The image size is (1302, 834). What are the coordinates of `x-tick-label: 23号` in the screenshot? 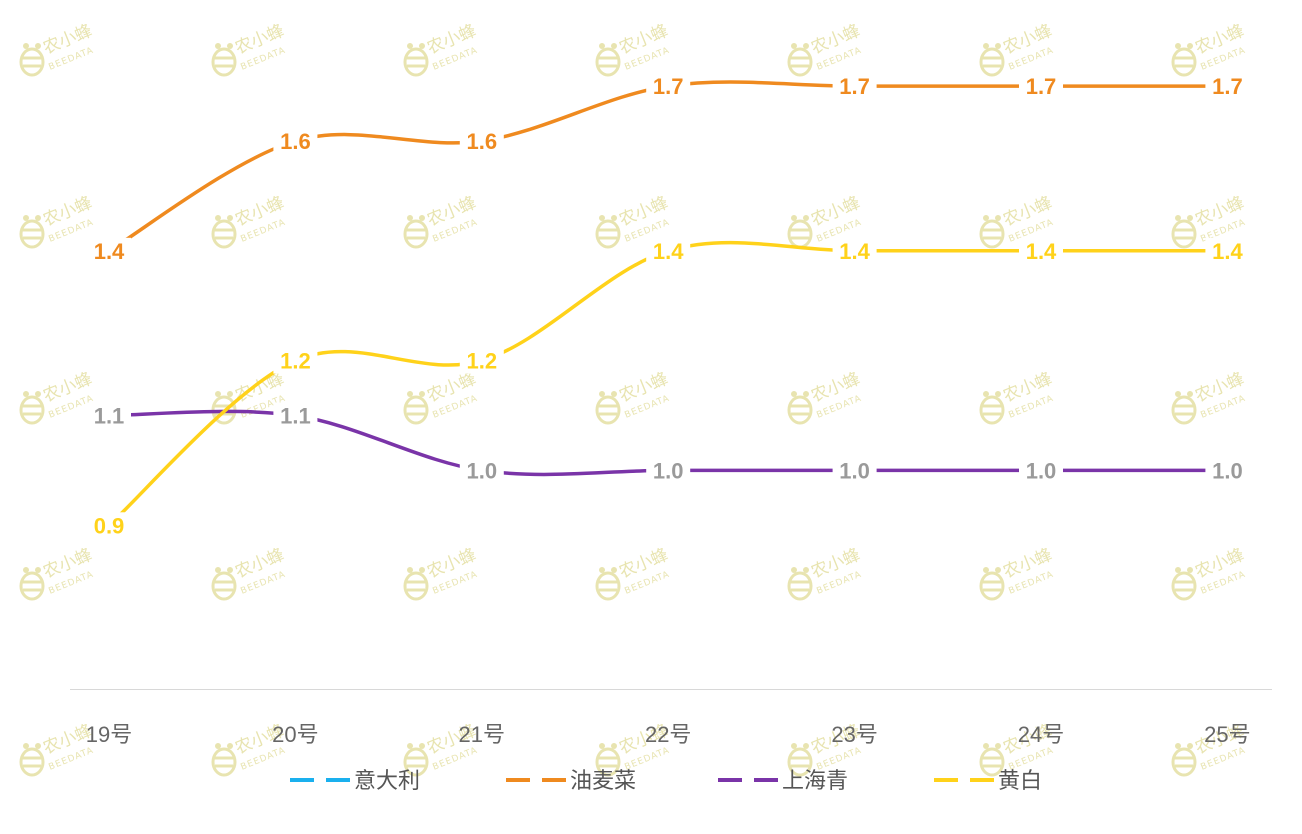 It's located at (854, 734).